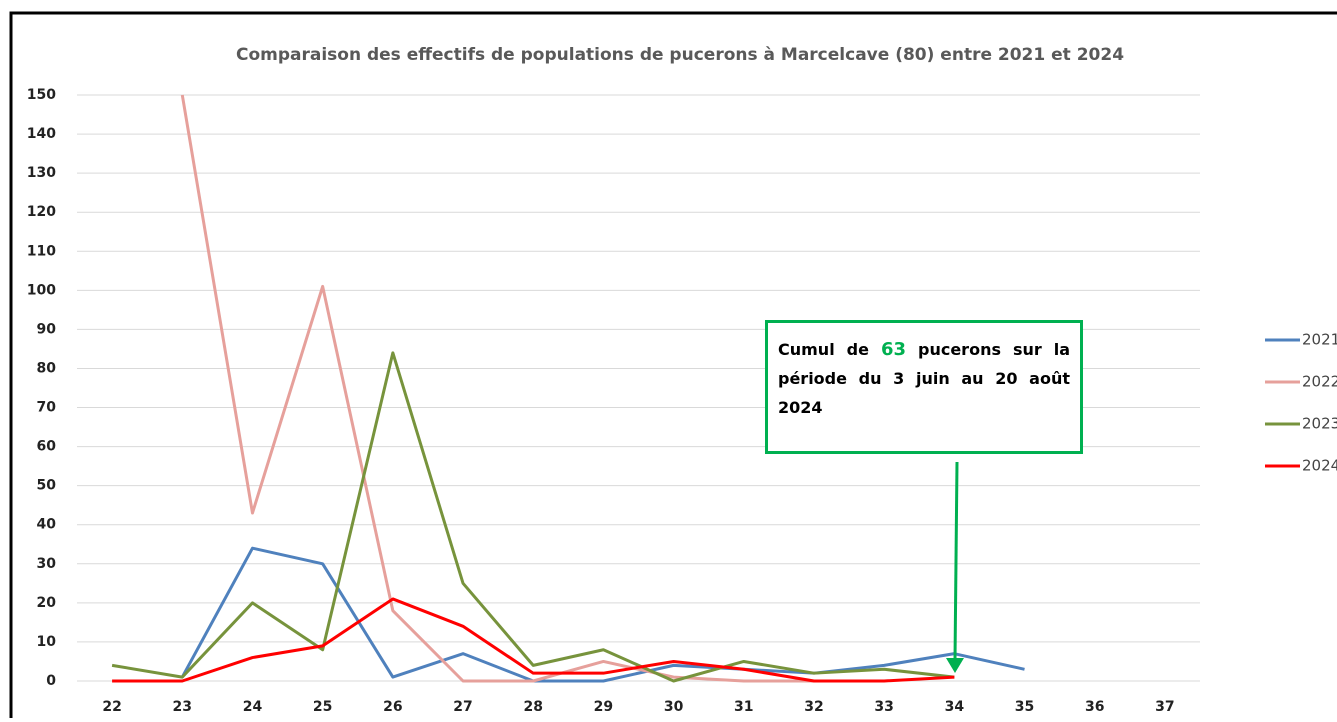  Describe the element at coordinates (47, 525) in the screenshot. I see `y-tick-label: 40` at that location.